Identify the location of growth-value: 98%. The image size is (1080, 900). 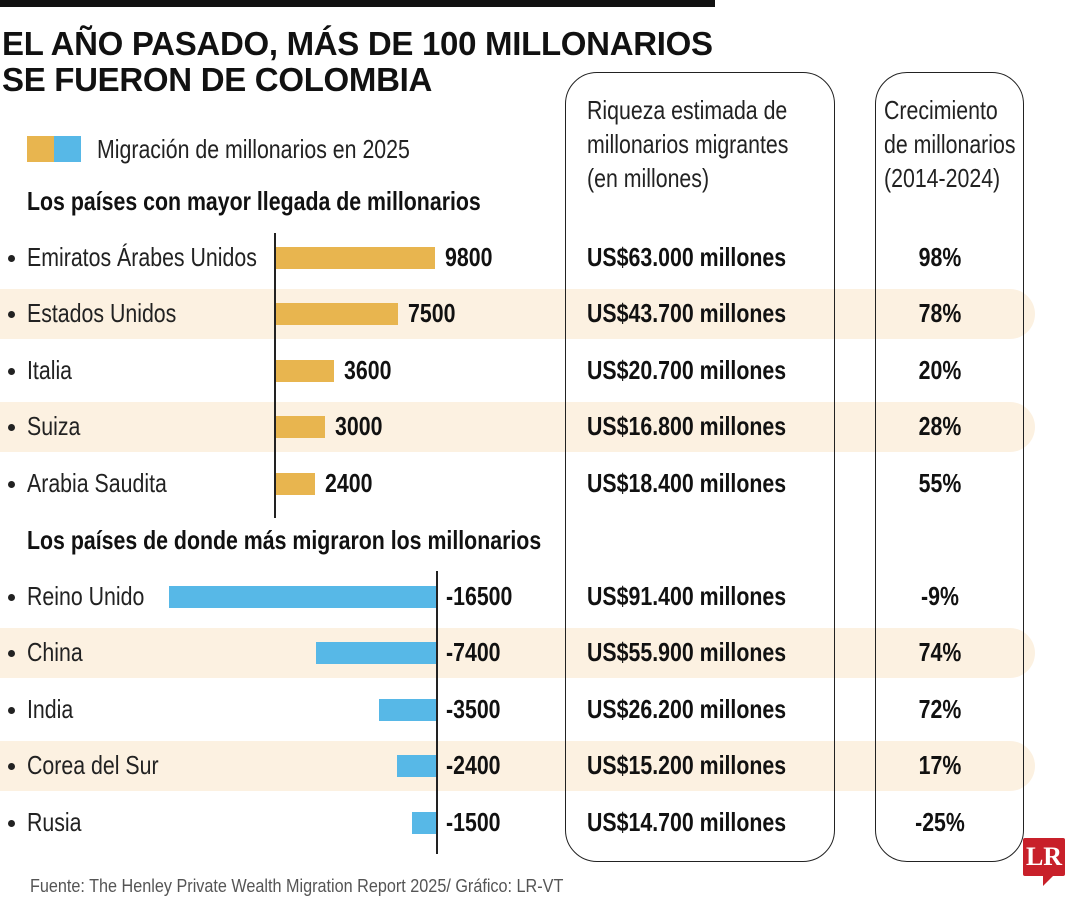
(940, 257).